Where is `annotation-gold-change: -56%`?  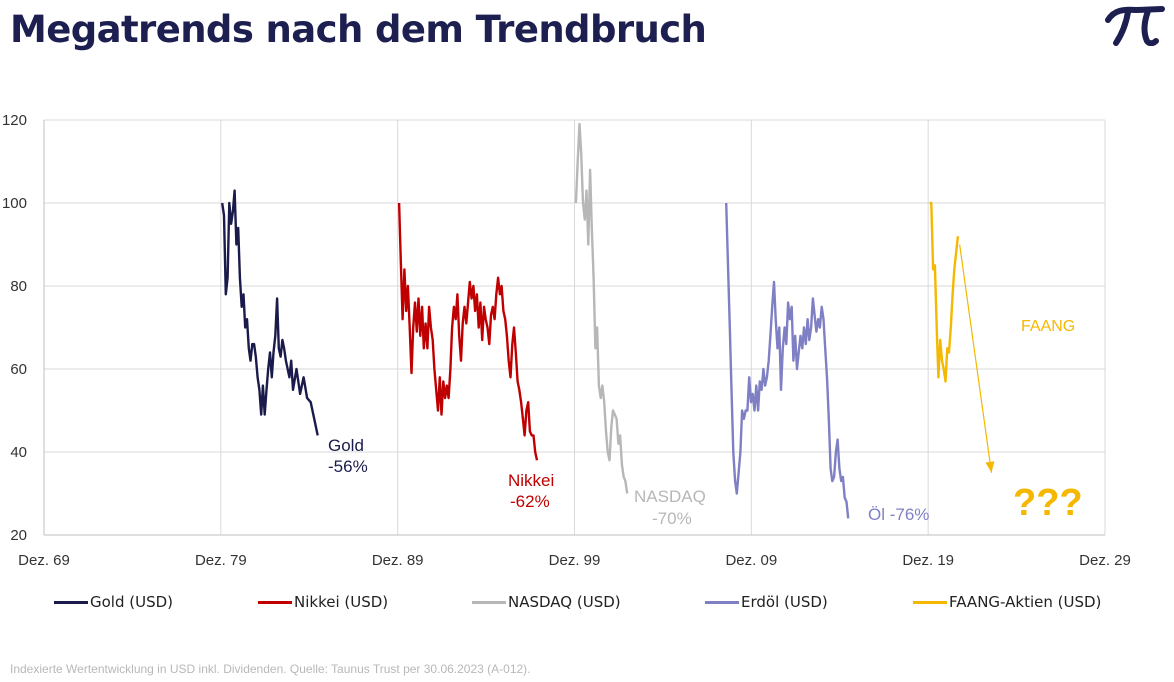 annotation-gold-change: -56% is located at coordinates (348, 466).